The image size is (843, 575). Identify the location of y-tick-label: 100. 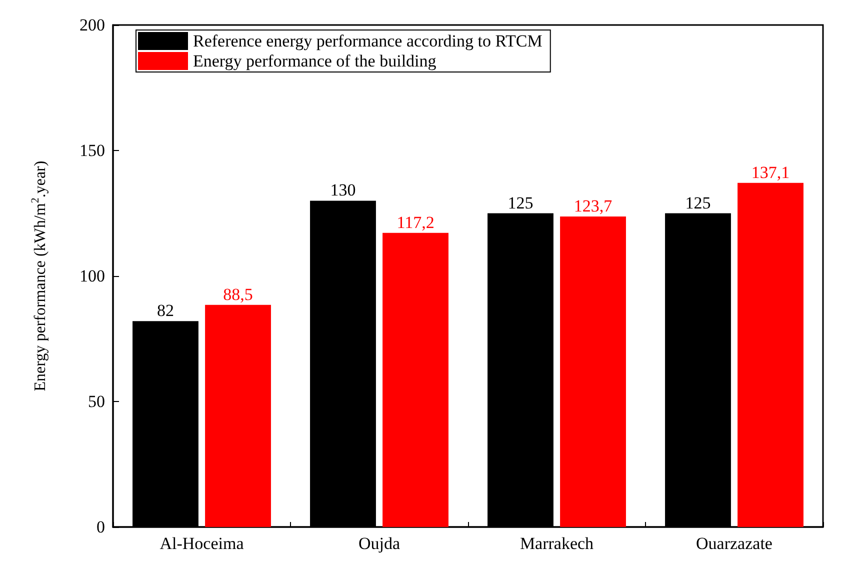
(92, 276).